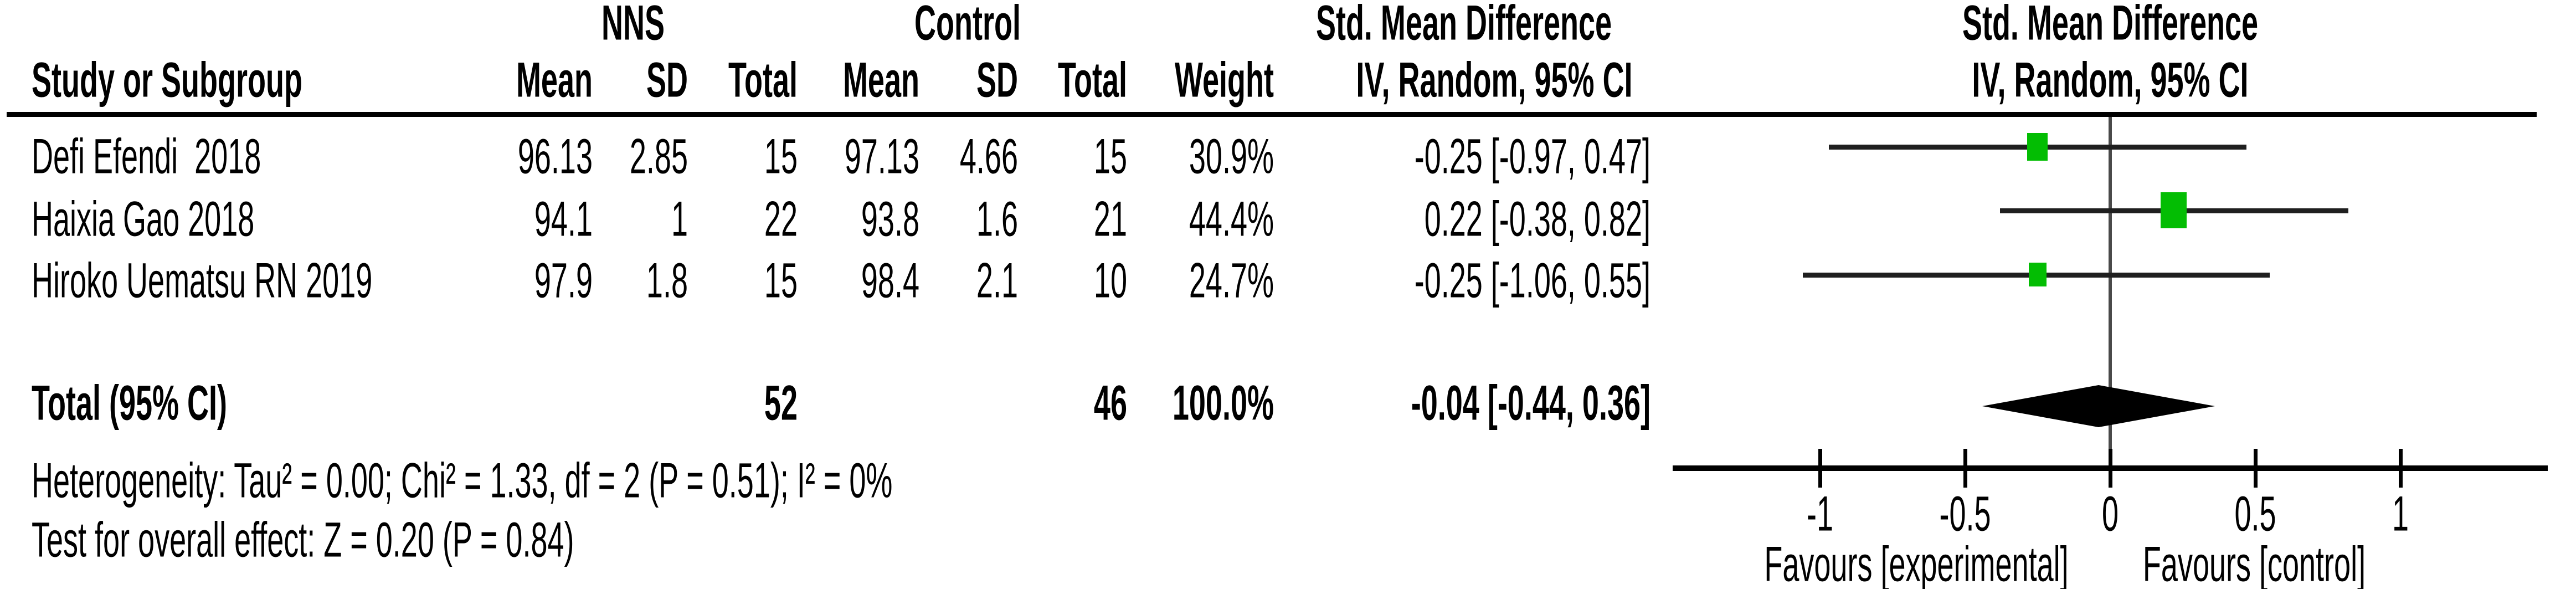 The image size is (2576, 589). Describe the element at coordinates (1272, 115) in the screenshot. I see `header-divider` at that location.